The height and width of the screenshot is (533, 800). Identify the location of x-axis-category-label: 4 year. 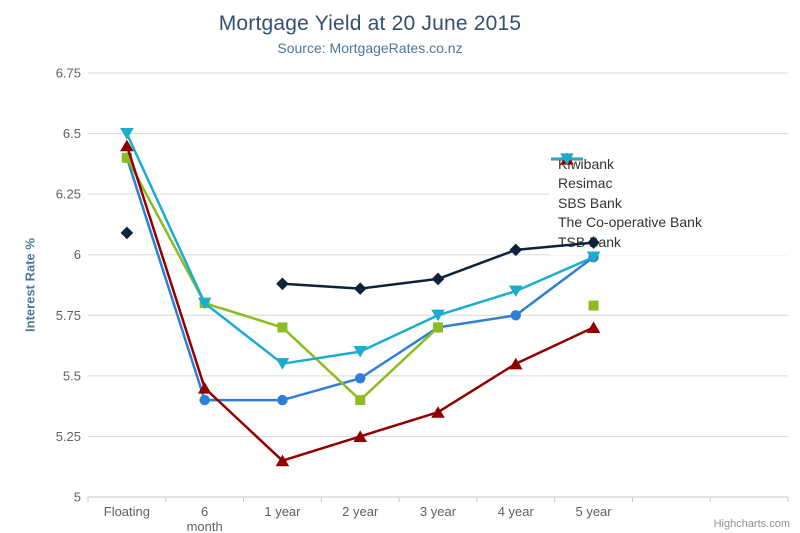
(516, 511).